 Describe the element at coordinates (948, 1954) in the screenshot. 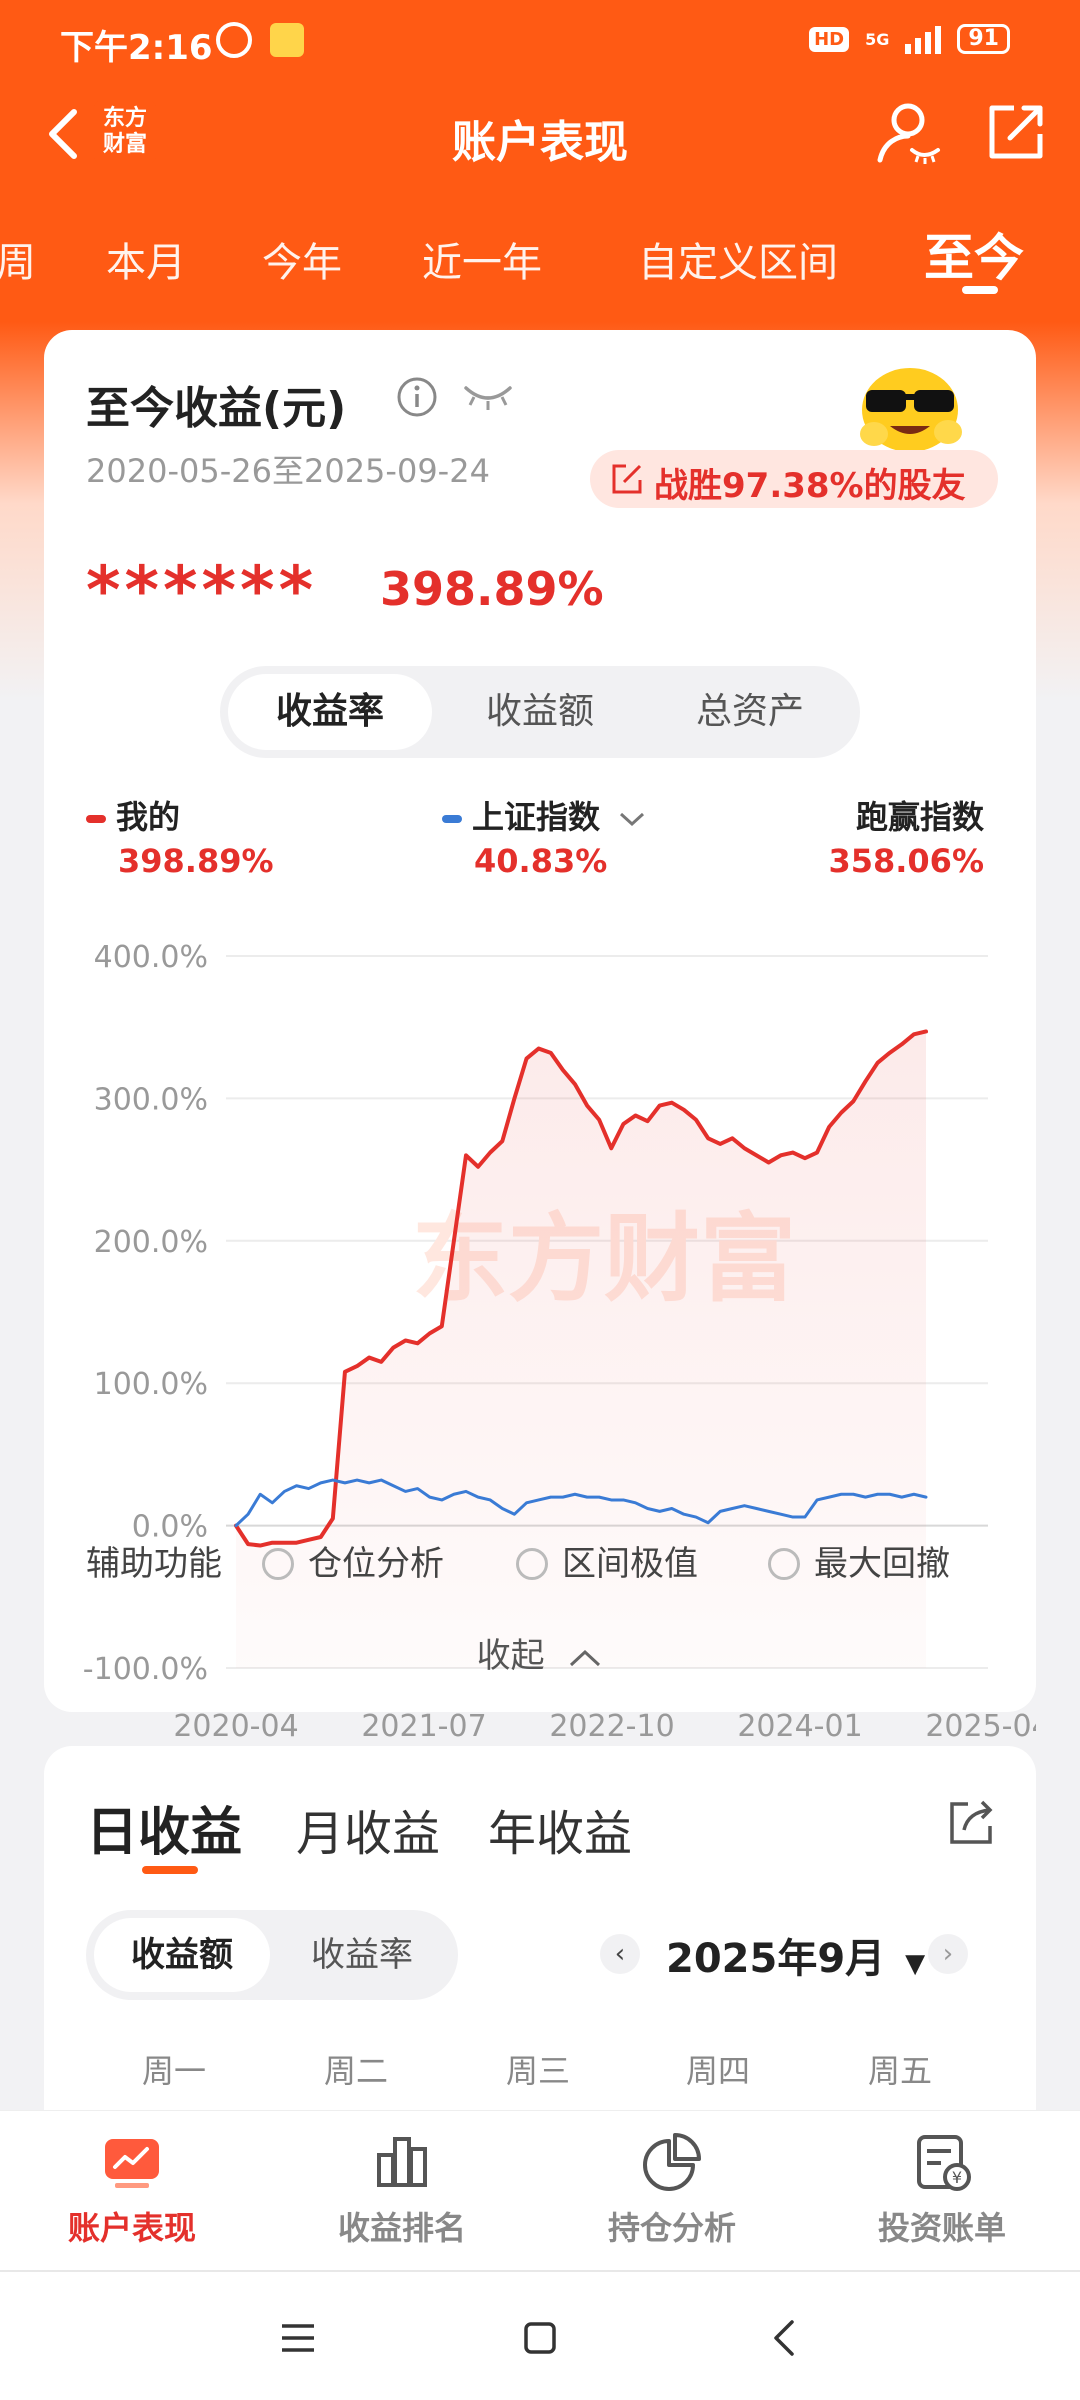

I see `chevron-right-icon: ›` at that location.